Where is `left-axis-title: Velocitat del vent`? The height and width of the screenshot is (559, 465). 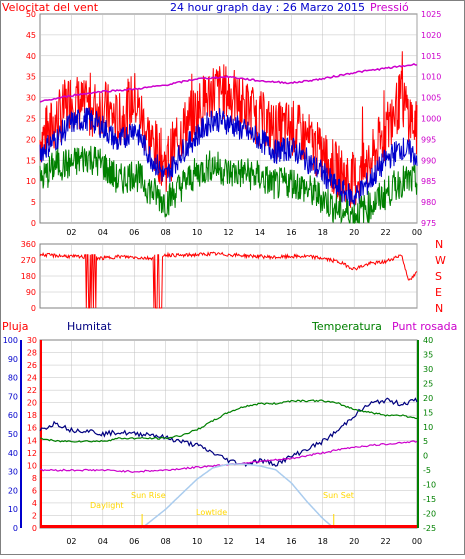
left-axis-title: Velocitat del vent is located at coordinates (50, 7).